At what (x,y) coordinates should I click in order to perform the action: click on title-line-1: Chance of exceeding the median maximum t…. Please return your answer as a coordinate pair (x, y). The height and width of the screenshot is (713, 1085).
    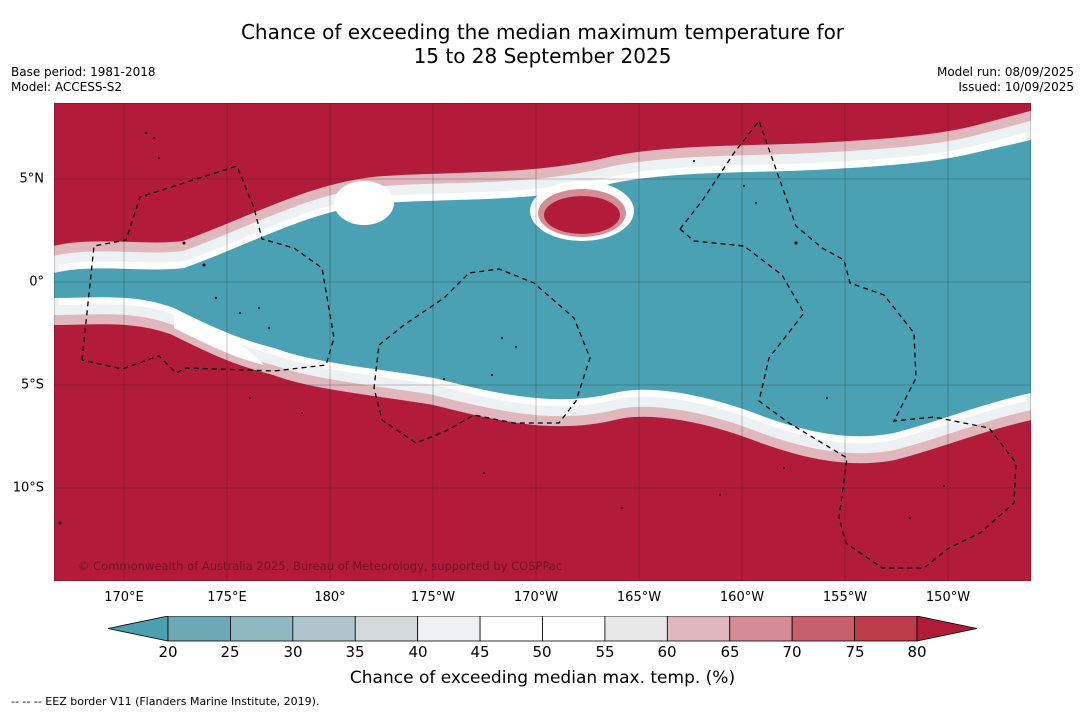
    Looking at the image, I should click on (542, 32).